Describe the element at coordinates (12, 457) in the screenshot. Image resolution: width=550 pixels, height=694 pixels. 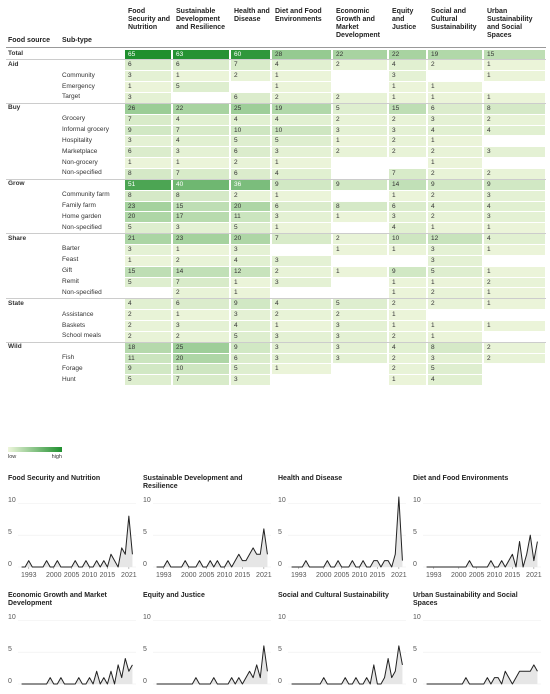
I see `legend-label: low` at that location.